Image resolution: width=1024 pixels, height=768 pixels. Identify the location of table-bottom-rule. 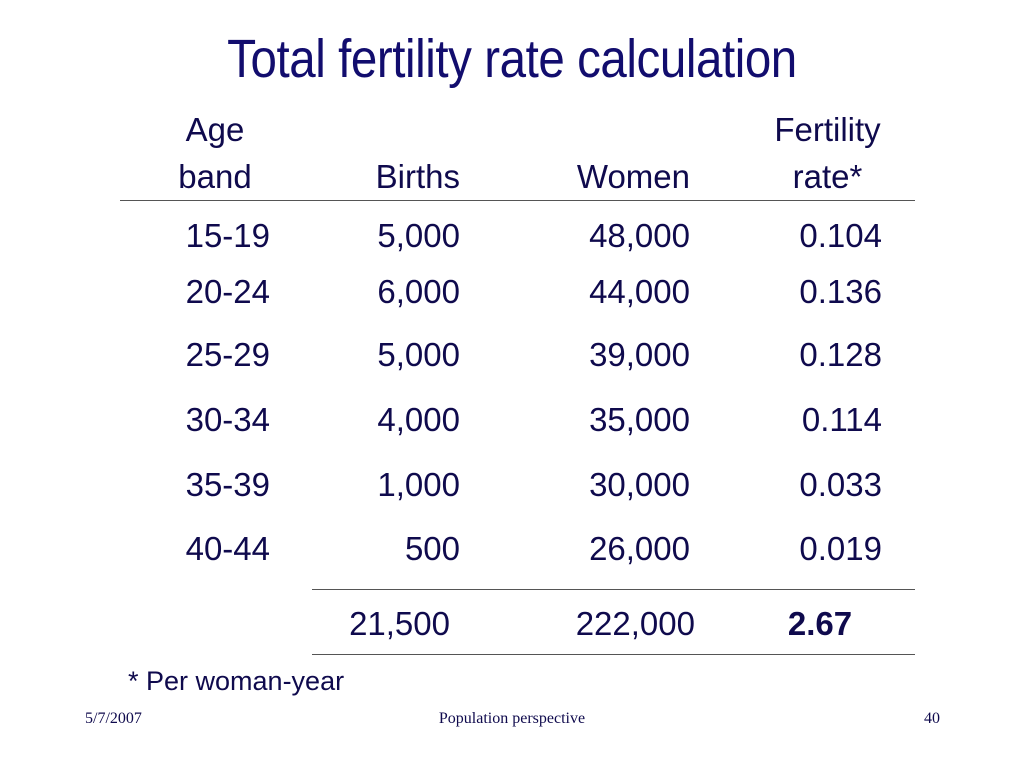
(613, 654).